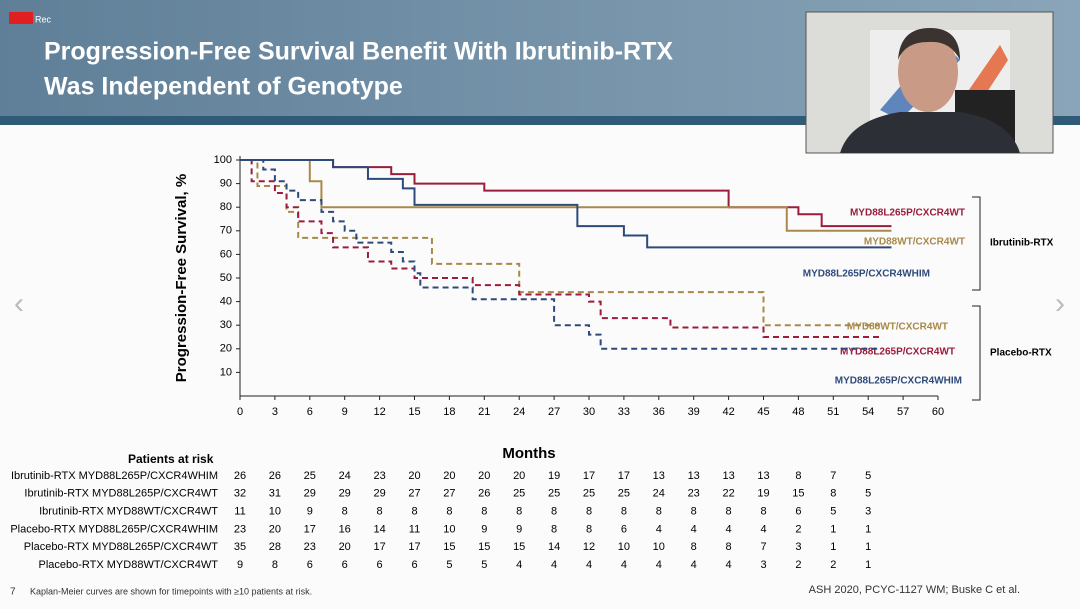 This screenshot has width=1080, height=614. Describe the element at coordinates (897, 327) in the screenshot. I see `legend-label: MYD88WT/CXCR4WT` at that location.